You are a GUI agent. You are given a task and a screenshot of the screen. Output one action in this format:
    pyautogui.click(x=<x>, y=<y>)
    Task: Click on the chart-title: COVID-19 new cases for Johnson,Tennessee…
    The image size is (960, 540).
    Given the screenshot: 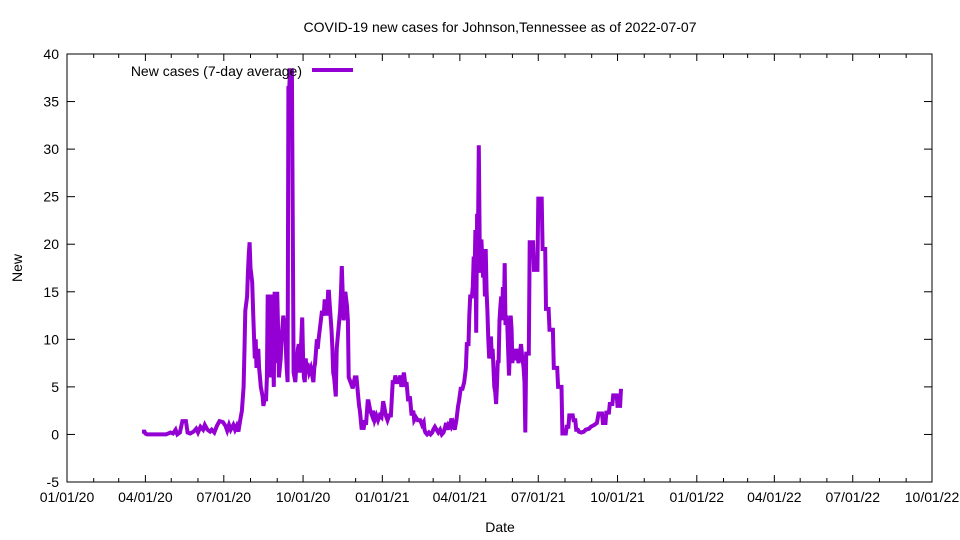 What is the action you would take?
    pyautogui.click(x=499, y=27)
    